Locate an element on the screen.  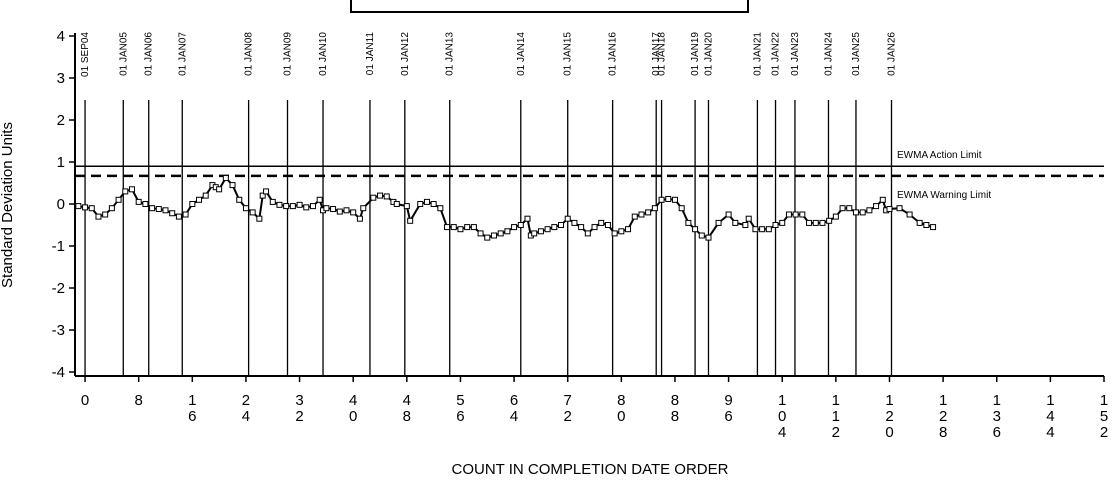
x-tick-label: 0 is located at coordinates (85, 400).